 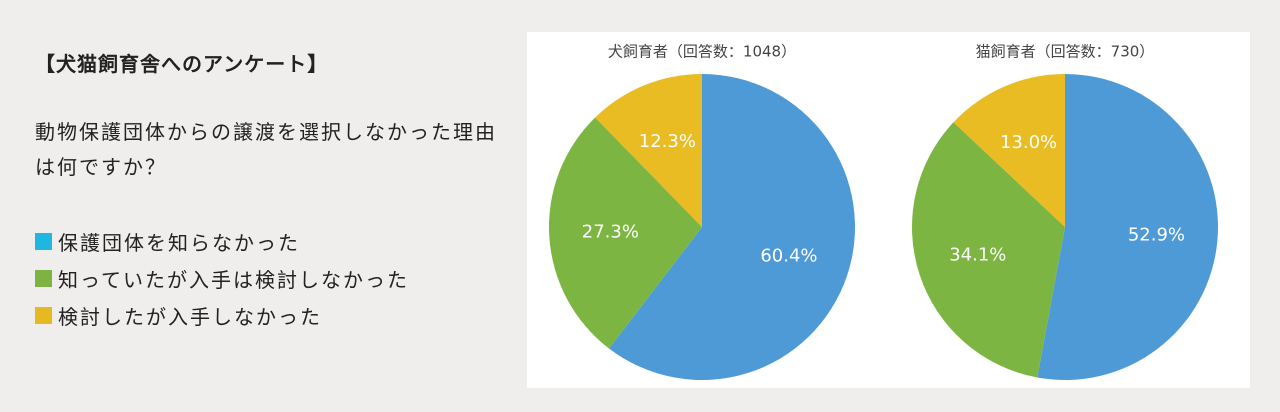 I want to click on legend-item: 知っていたが入手は検討しなかった, so click(x=275, y=278).